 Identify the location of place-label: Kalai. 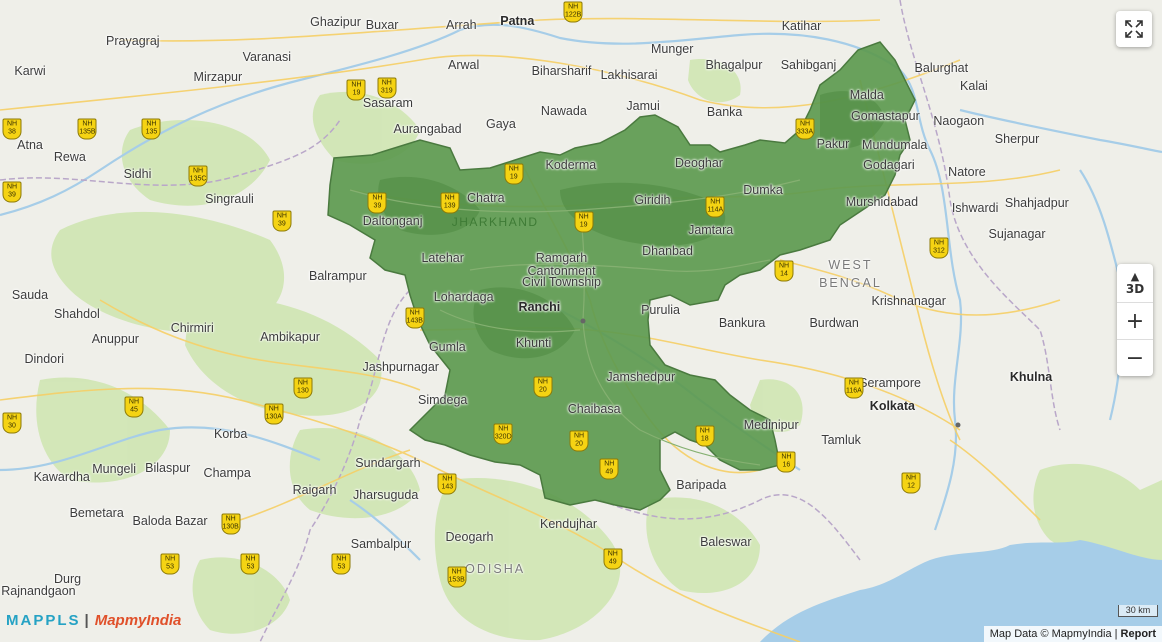
(974, 86).